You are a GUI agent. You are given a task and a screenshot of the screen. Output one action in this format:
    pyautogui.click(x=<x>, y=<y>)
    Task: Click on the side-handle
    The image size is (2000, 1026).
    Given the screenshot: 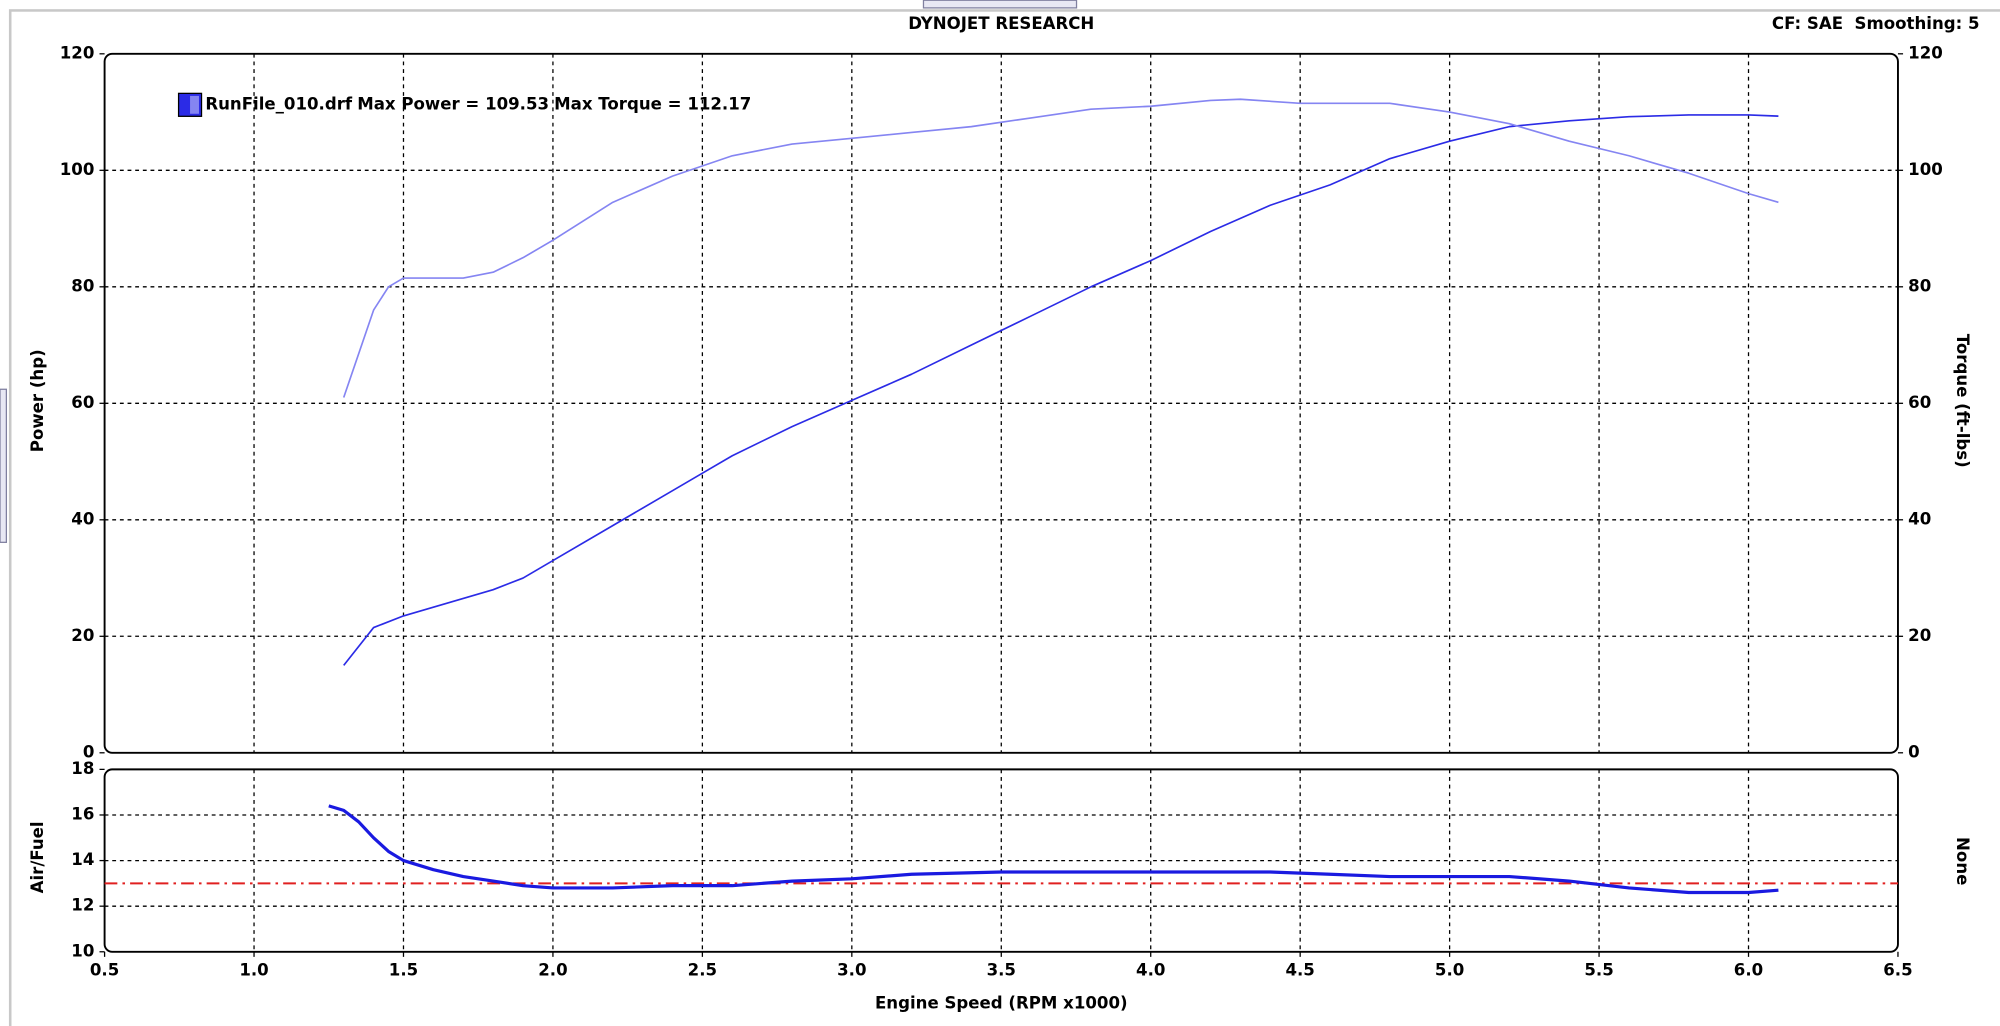 What is the action you would take?
    pyautogui.click(x=4, y=465)
    